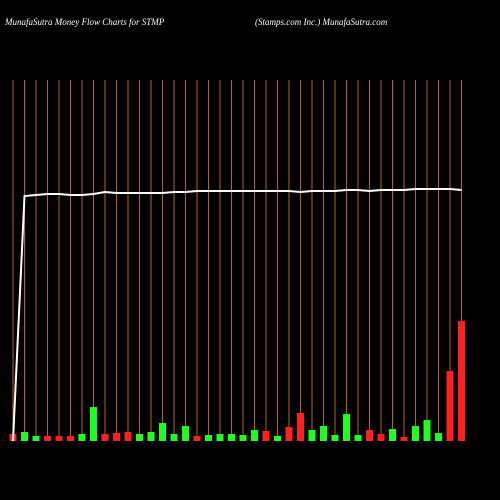 Image resolution: width=500 pixels, height=500 pixels. Describe the element at coordinates (321, 22) in the screenshot. I see `chart-subtitle: (Stamps.com Inc.) MunafaSutra.com` at that location.